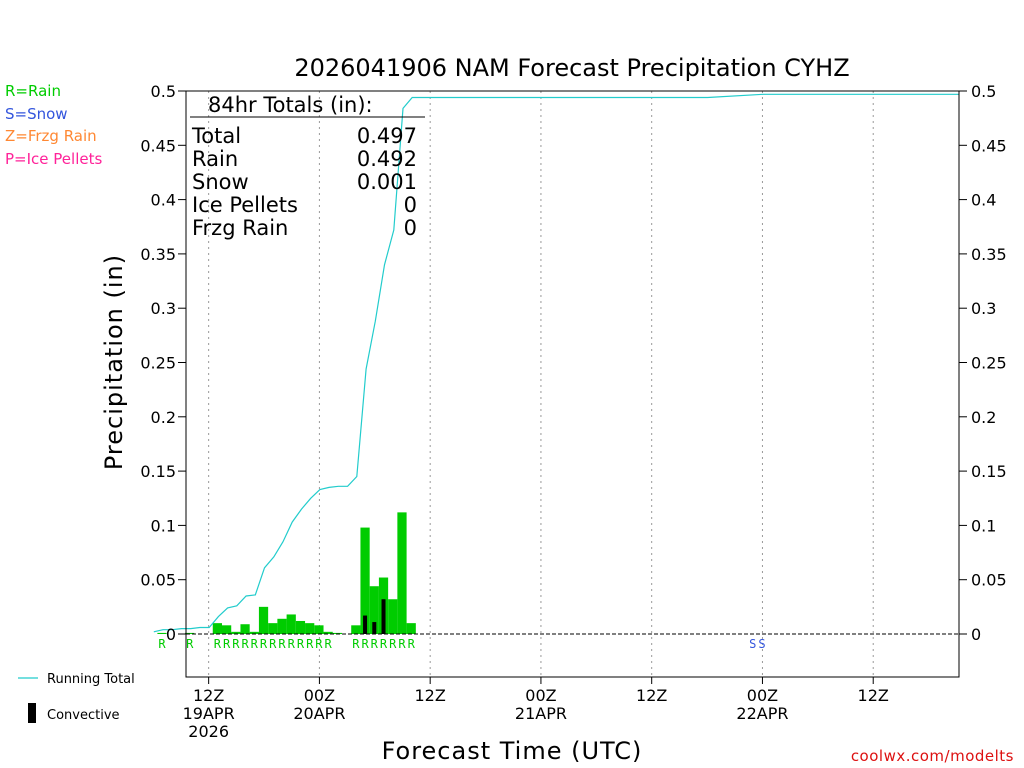 This screenshot has width=1024, height=768. What do you see at coordinates (216, 136) in the screenshot?
I see `totals-label: Total` at bounding box center [216, 136].